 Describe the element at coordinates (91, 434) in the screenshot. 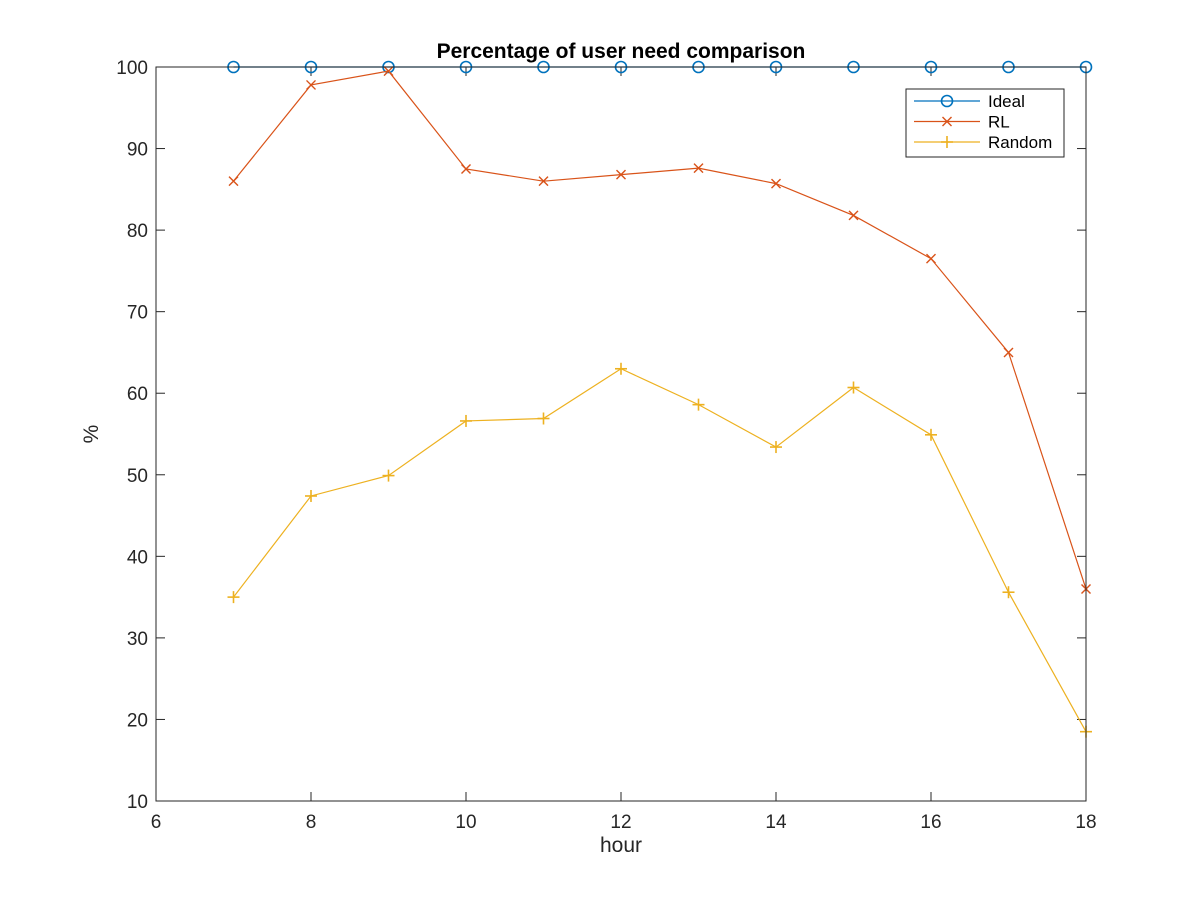

I see `y-axis-title: %` at that location.